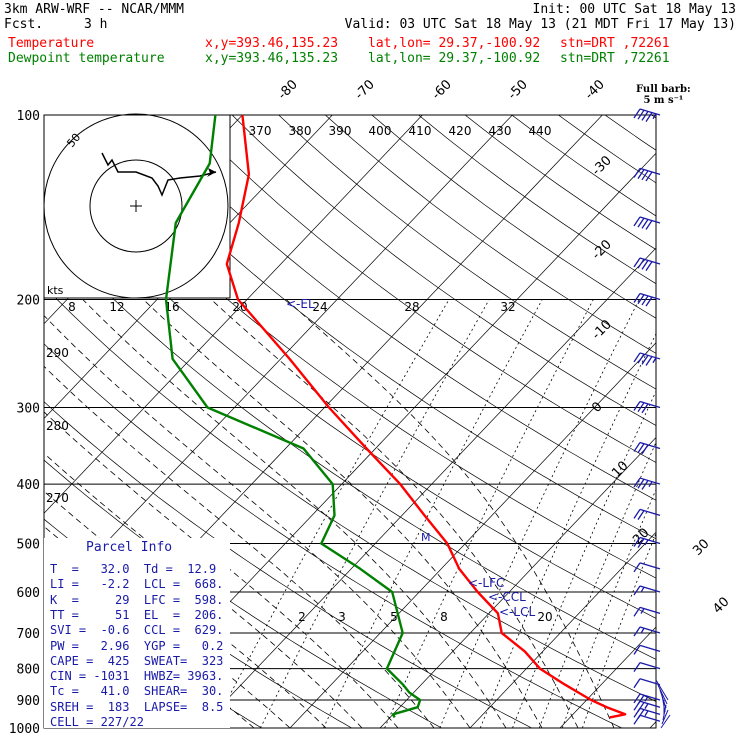  I want to click on mixing-ratio-label: 3, so click(342, 617).